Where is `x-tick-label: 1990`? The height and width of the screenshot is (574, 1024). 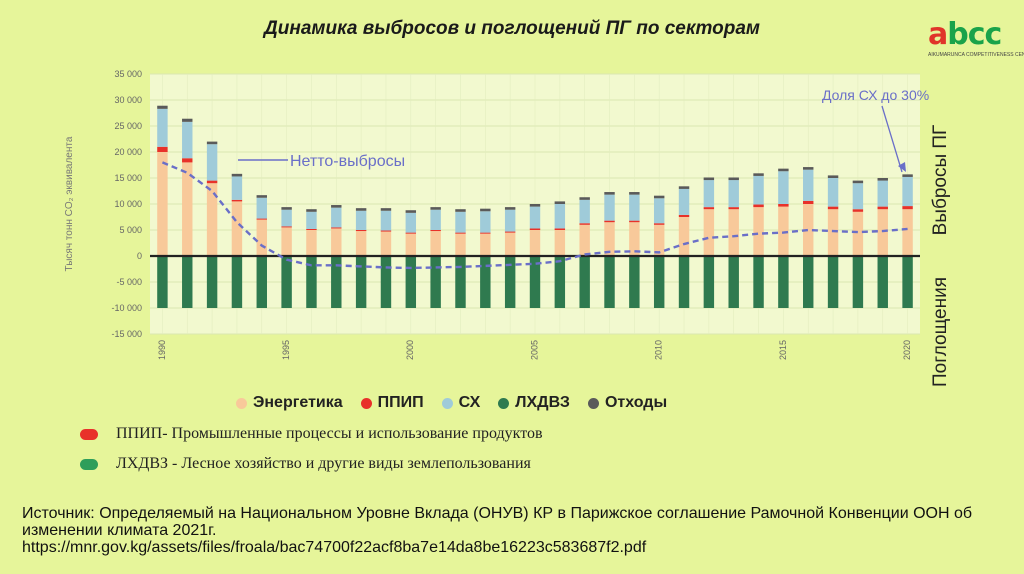 x-tick-label: 1990 is located at coordinates (162, 350).